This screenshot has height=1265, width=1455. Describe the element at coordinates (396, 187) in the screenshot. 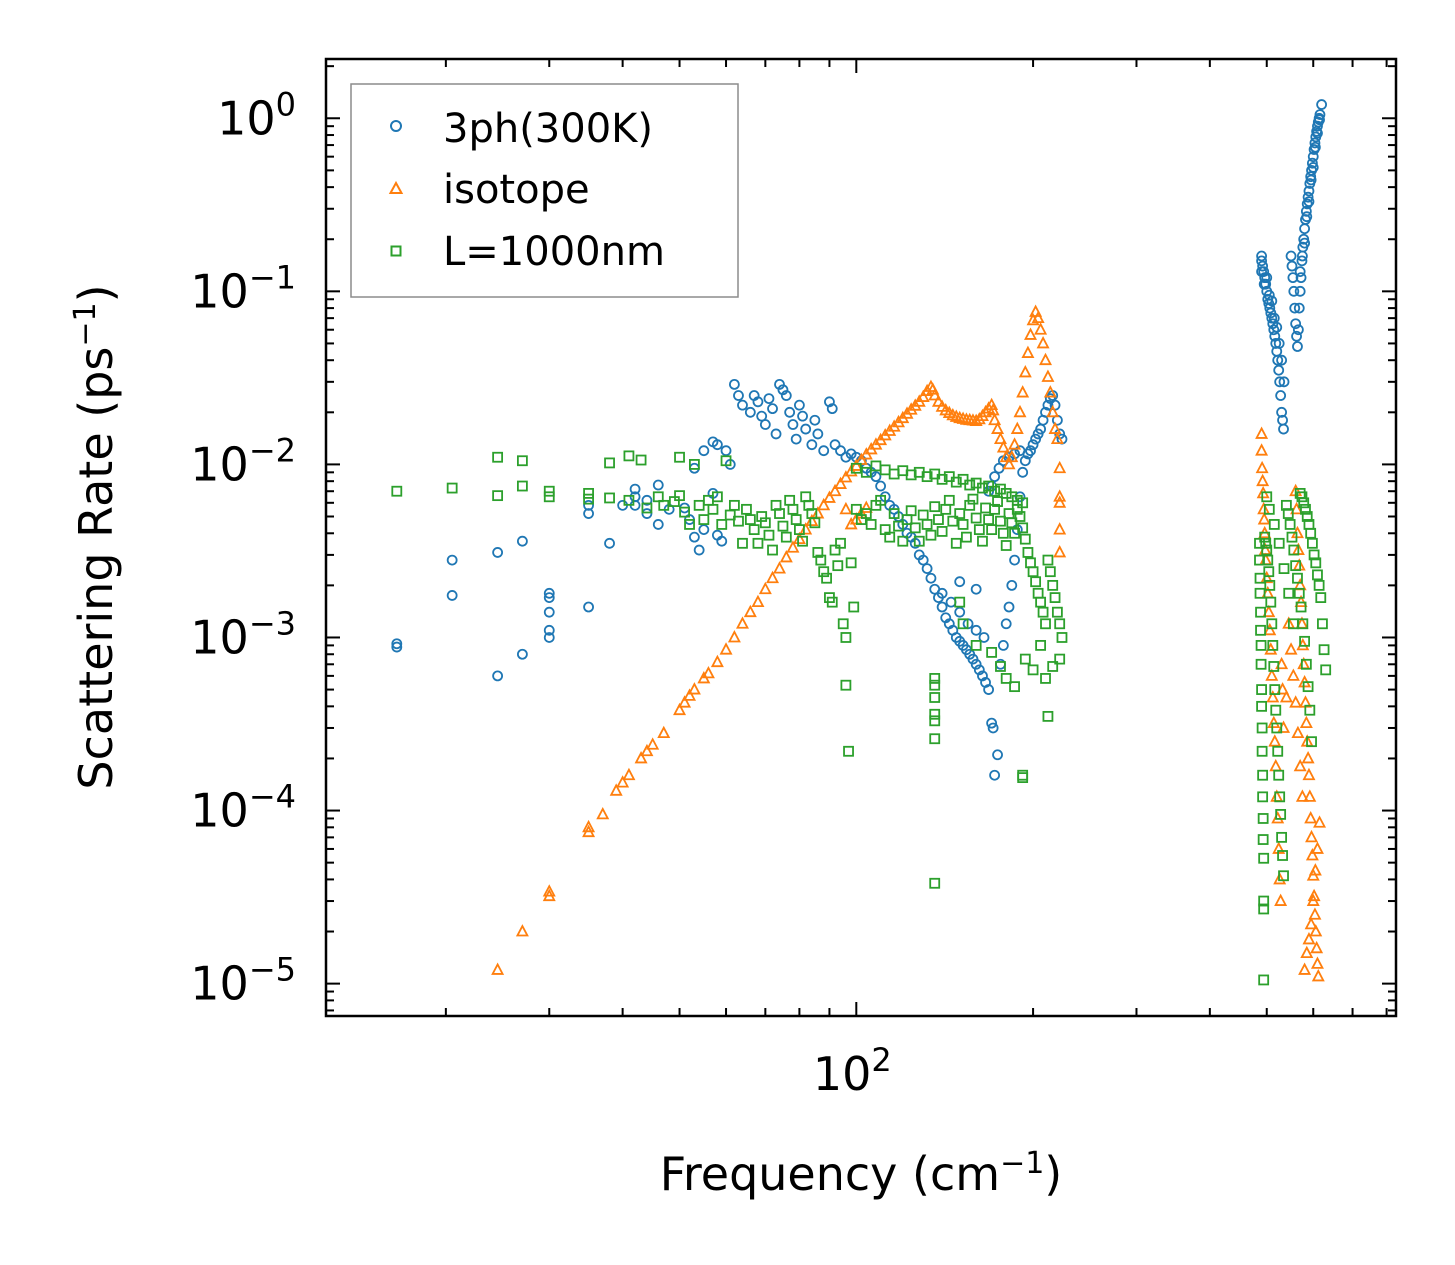

I see `legend-marker-triangle` at that location.